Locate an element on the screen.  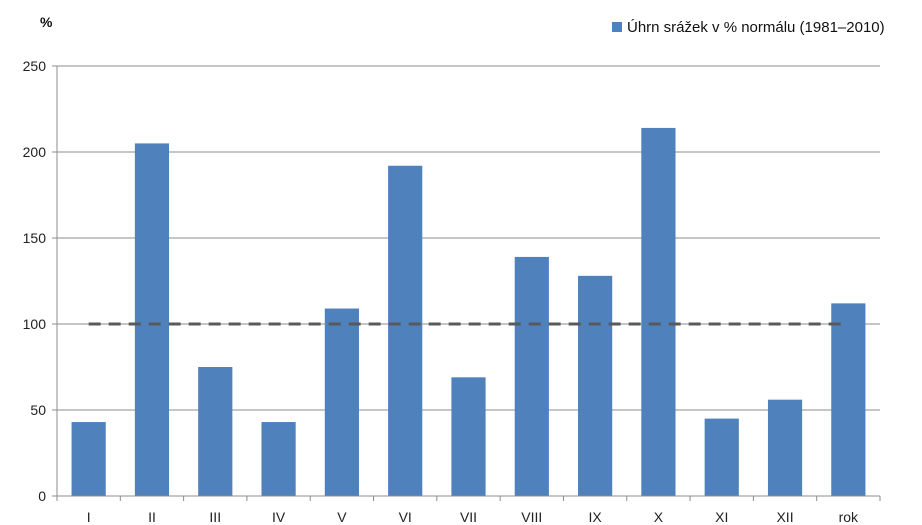
x-tick-label: X is located at coordinates (659, 517).